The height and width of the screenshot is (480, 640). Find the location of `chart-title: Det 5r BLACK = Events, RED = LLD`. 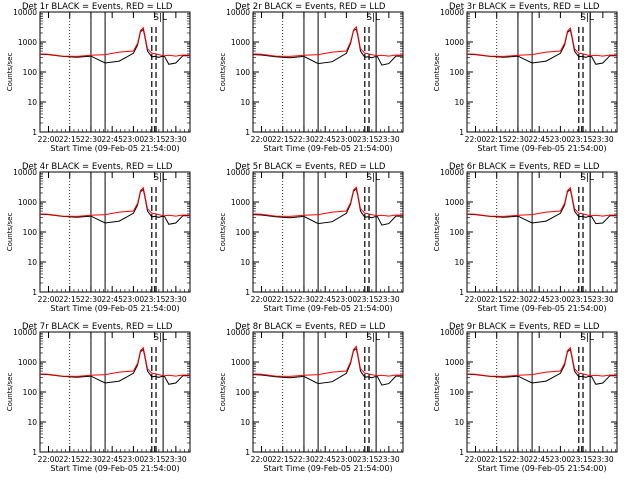

chart-title: Det 5r BLACK = Events, RED = LLD is located at coordinates (310, 167).